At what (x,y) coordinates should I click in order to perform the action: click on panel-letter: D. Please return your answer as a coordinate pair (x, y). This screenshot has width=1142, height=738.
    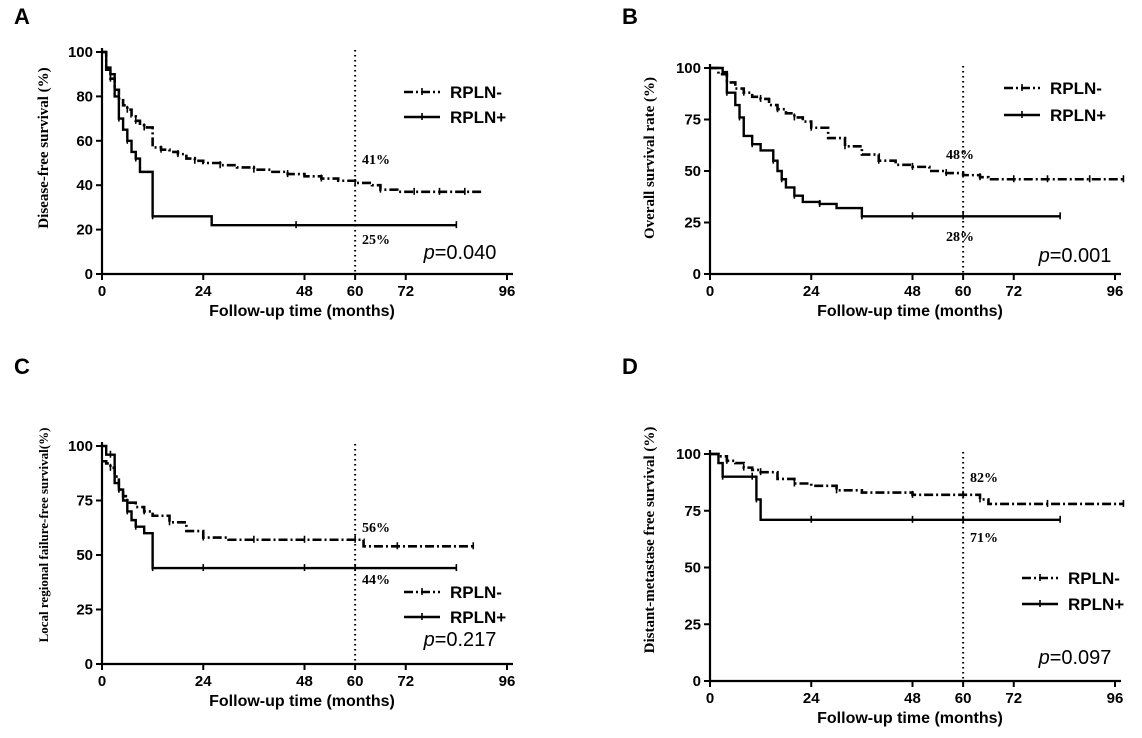
    Looking at the image, I should click on (630, 366).